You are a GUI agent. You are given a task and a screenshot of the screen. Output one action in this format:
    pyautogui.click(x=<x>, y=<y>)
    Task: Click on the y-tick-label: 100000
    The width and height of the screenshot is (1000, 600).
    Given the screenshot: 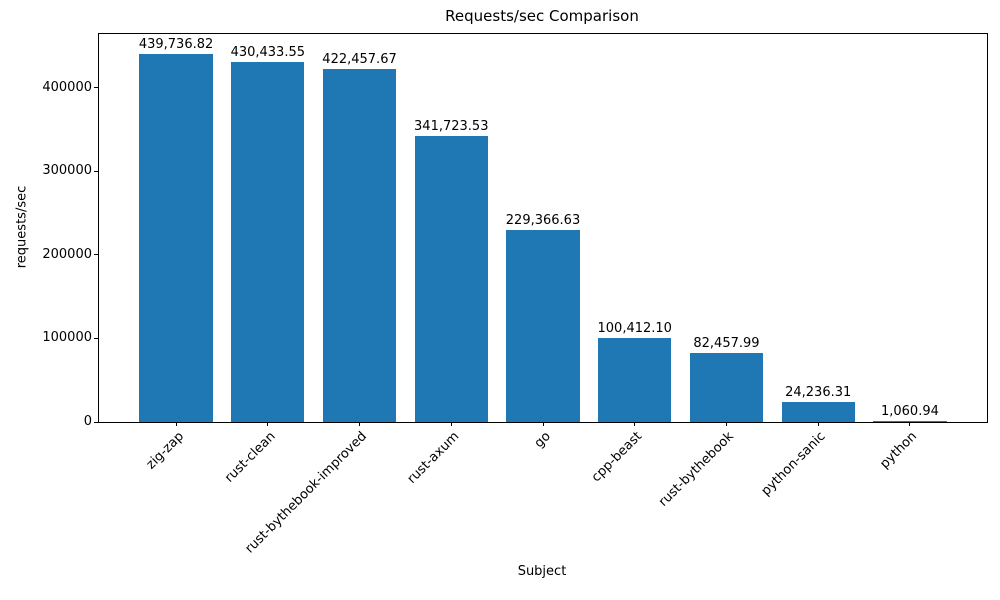 What is the action you would take?
    pyautogui.click(x=67, y=338)
    